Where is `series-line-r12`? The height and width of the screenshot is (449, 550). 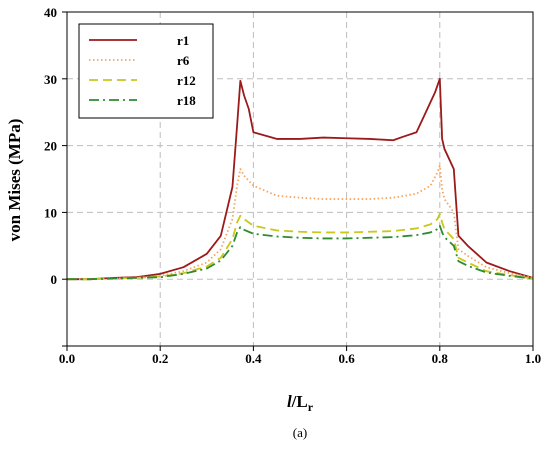 series-line-r12 is located at coordinates (300, 246).